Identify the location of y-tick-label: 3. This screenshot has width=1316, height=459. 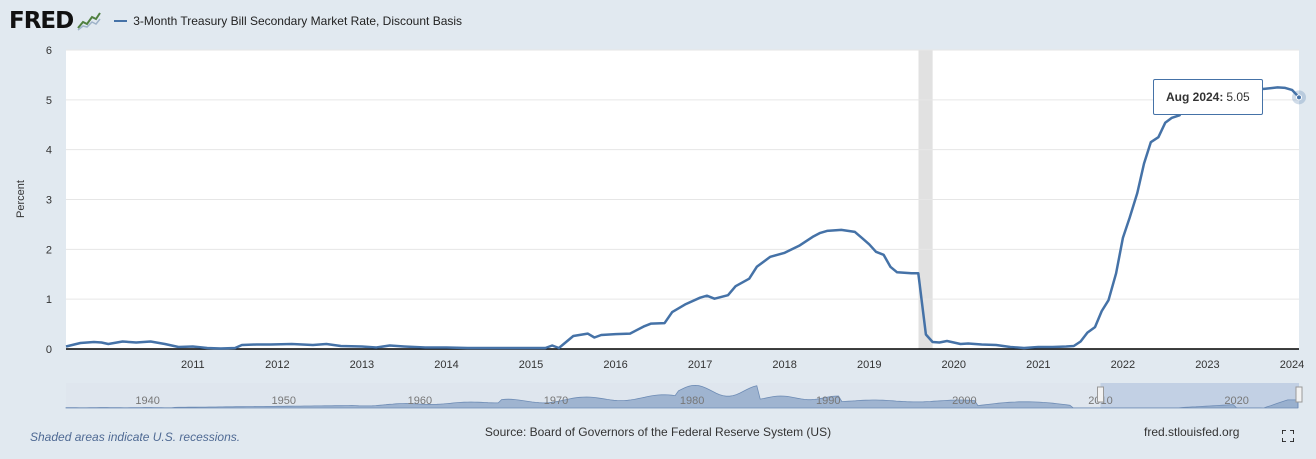
(49, 201).